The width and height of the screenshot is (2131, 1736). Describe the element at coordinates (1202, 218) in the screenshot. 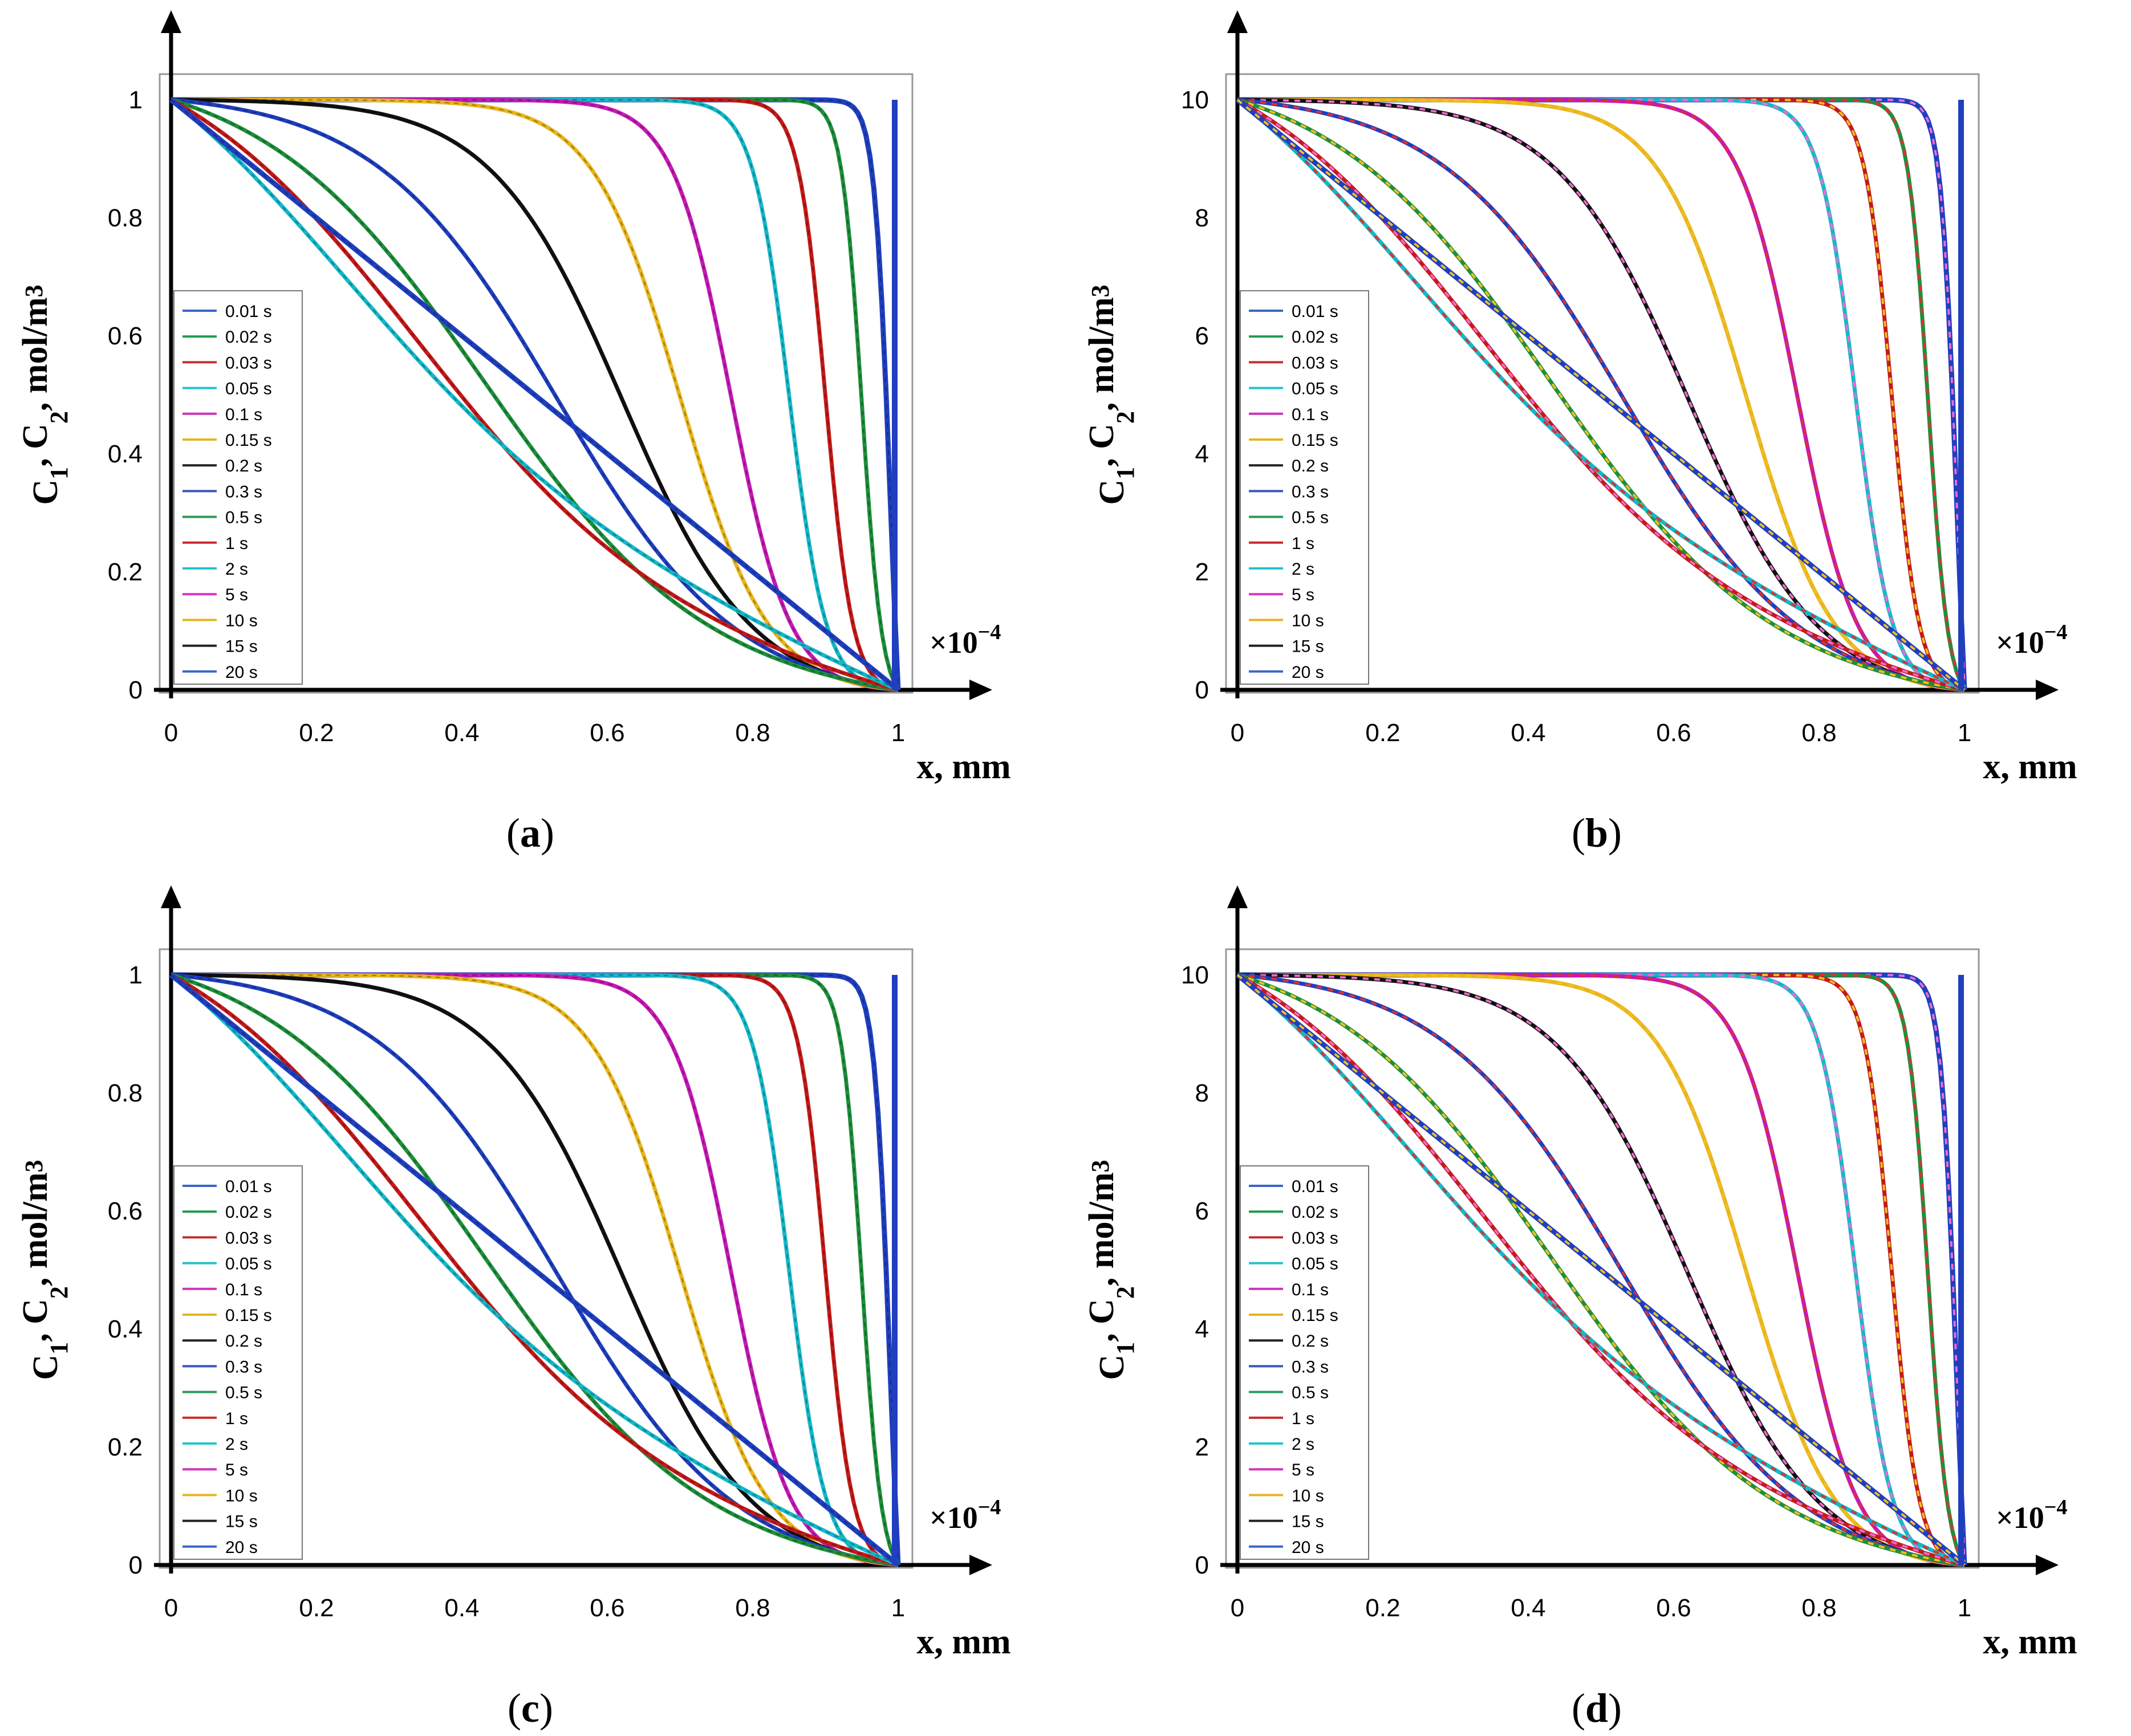

I see `y-tick-label: 8` at that location.